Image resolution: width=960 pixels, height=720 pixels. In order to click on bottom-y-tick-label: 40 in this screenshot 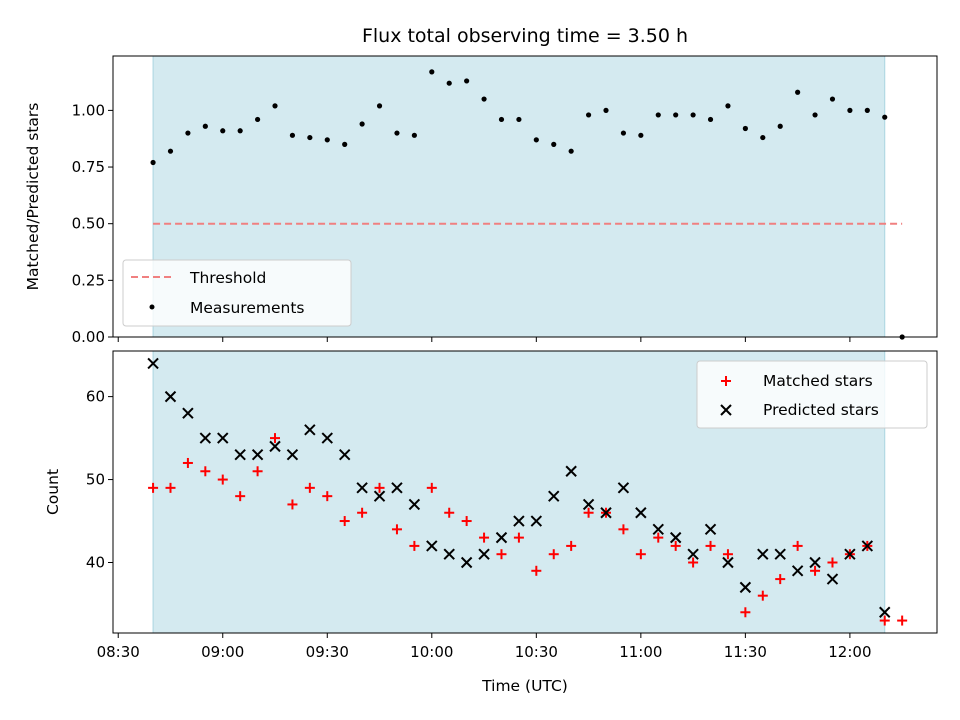, I will do `click(95, 563)`.